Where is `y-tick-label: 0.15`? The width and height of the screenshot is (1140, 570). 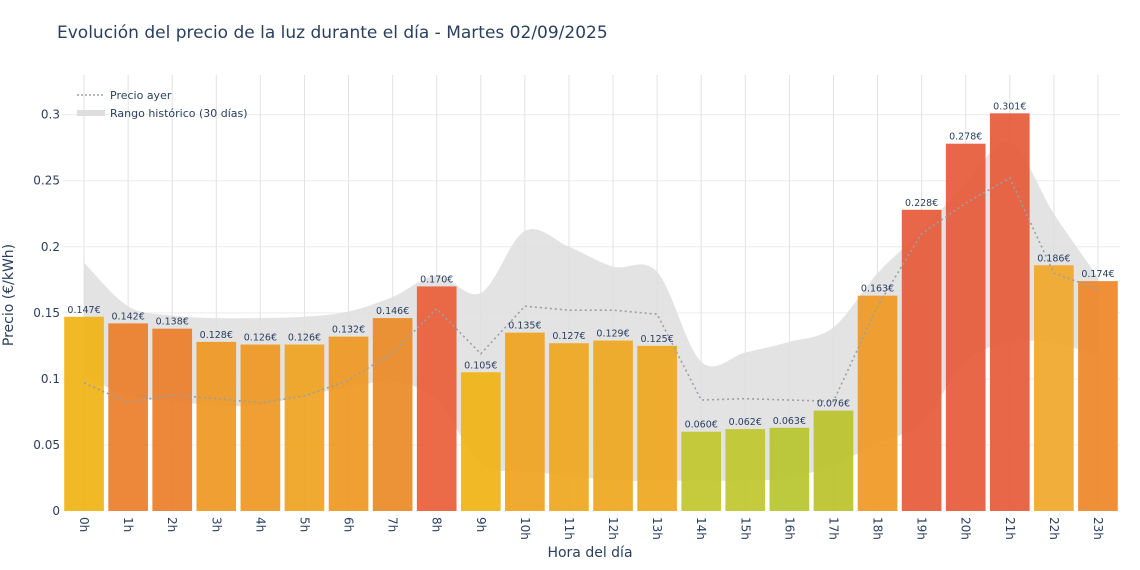 y-tick-label: 0.15 is located at coordinates (46, 313).